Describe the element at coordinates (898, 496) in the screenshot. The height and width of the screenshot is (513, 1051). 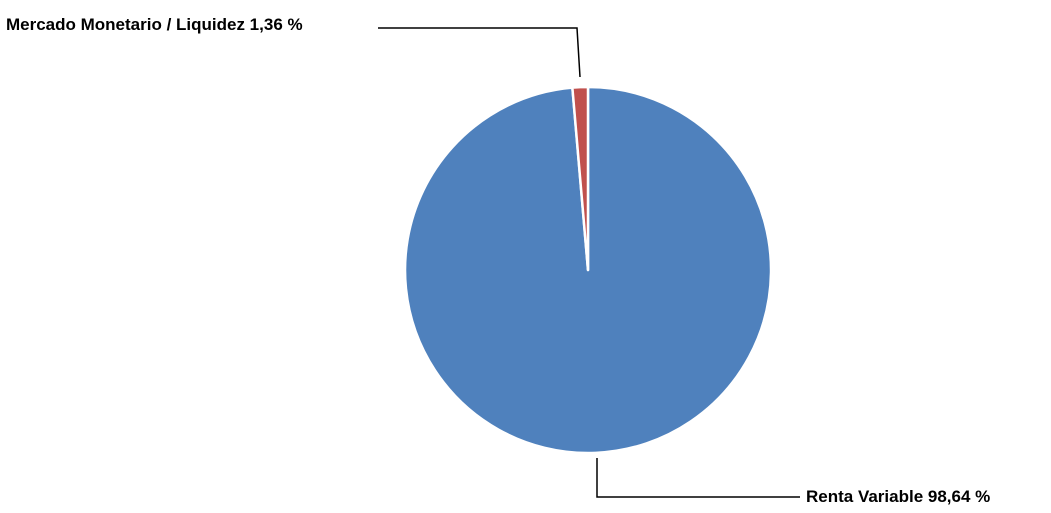
I see `data-label-renta-variable: Renta Variable 98,64 %` at that location.